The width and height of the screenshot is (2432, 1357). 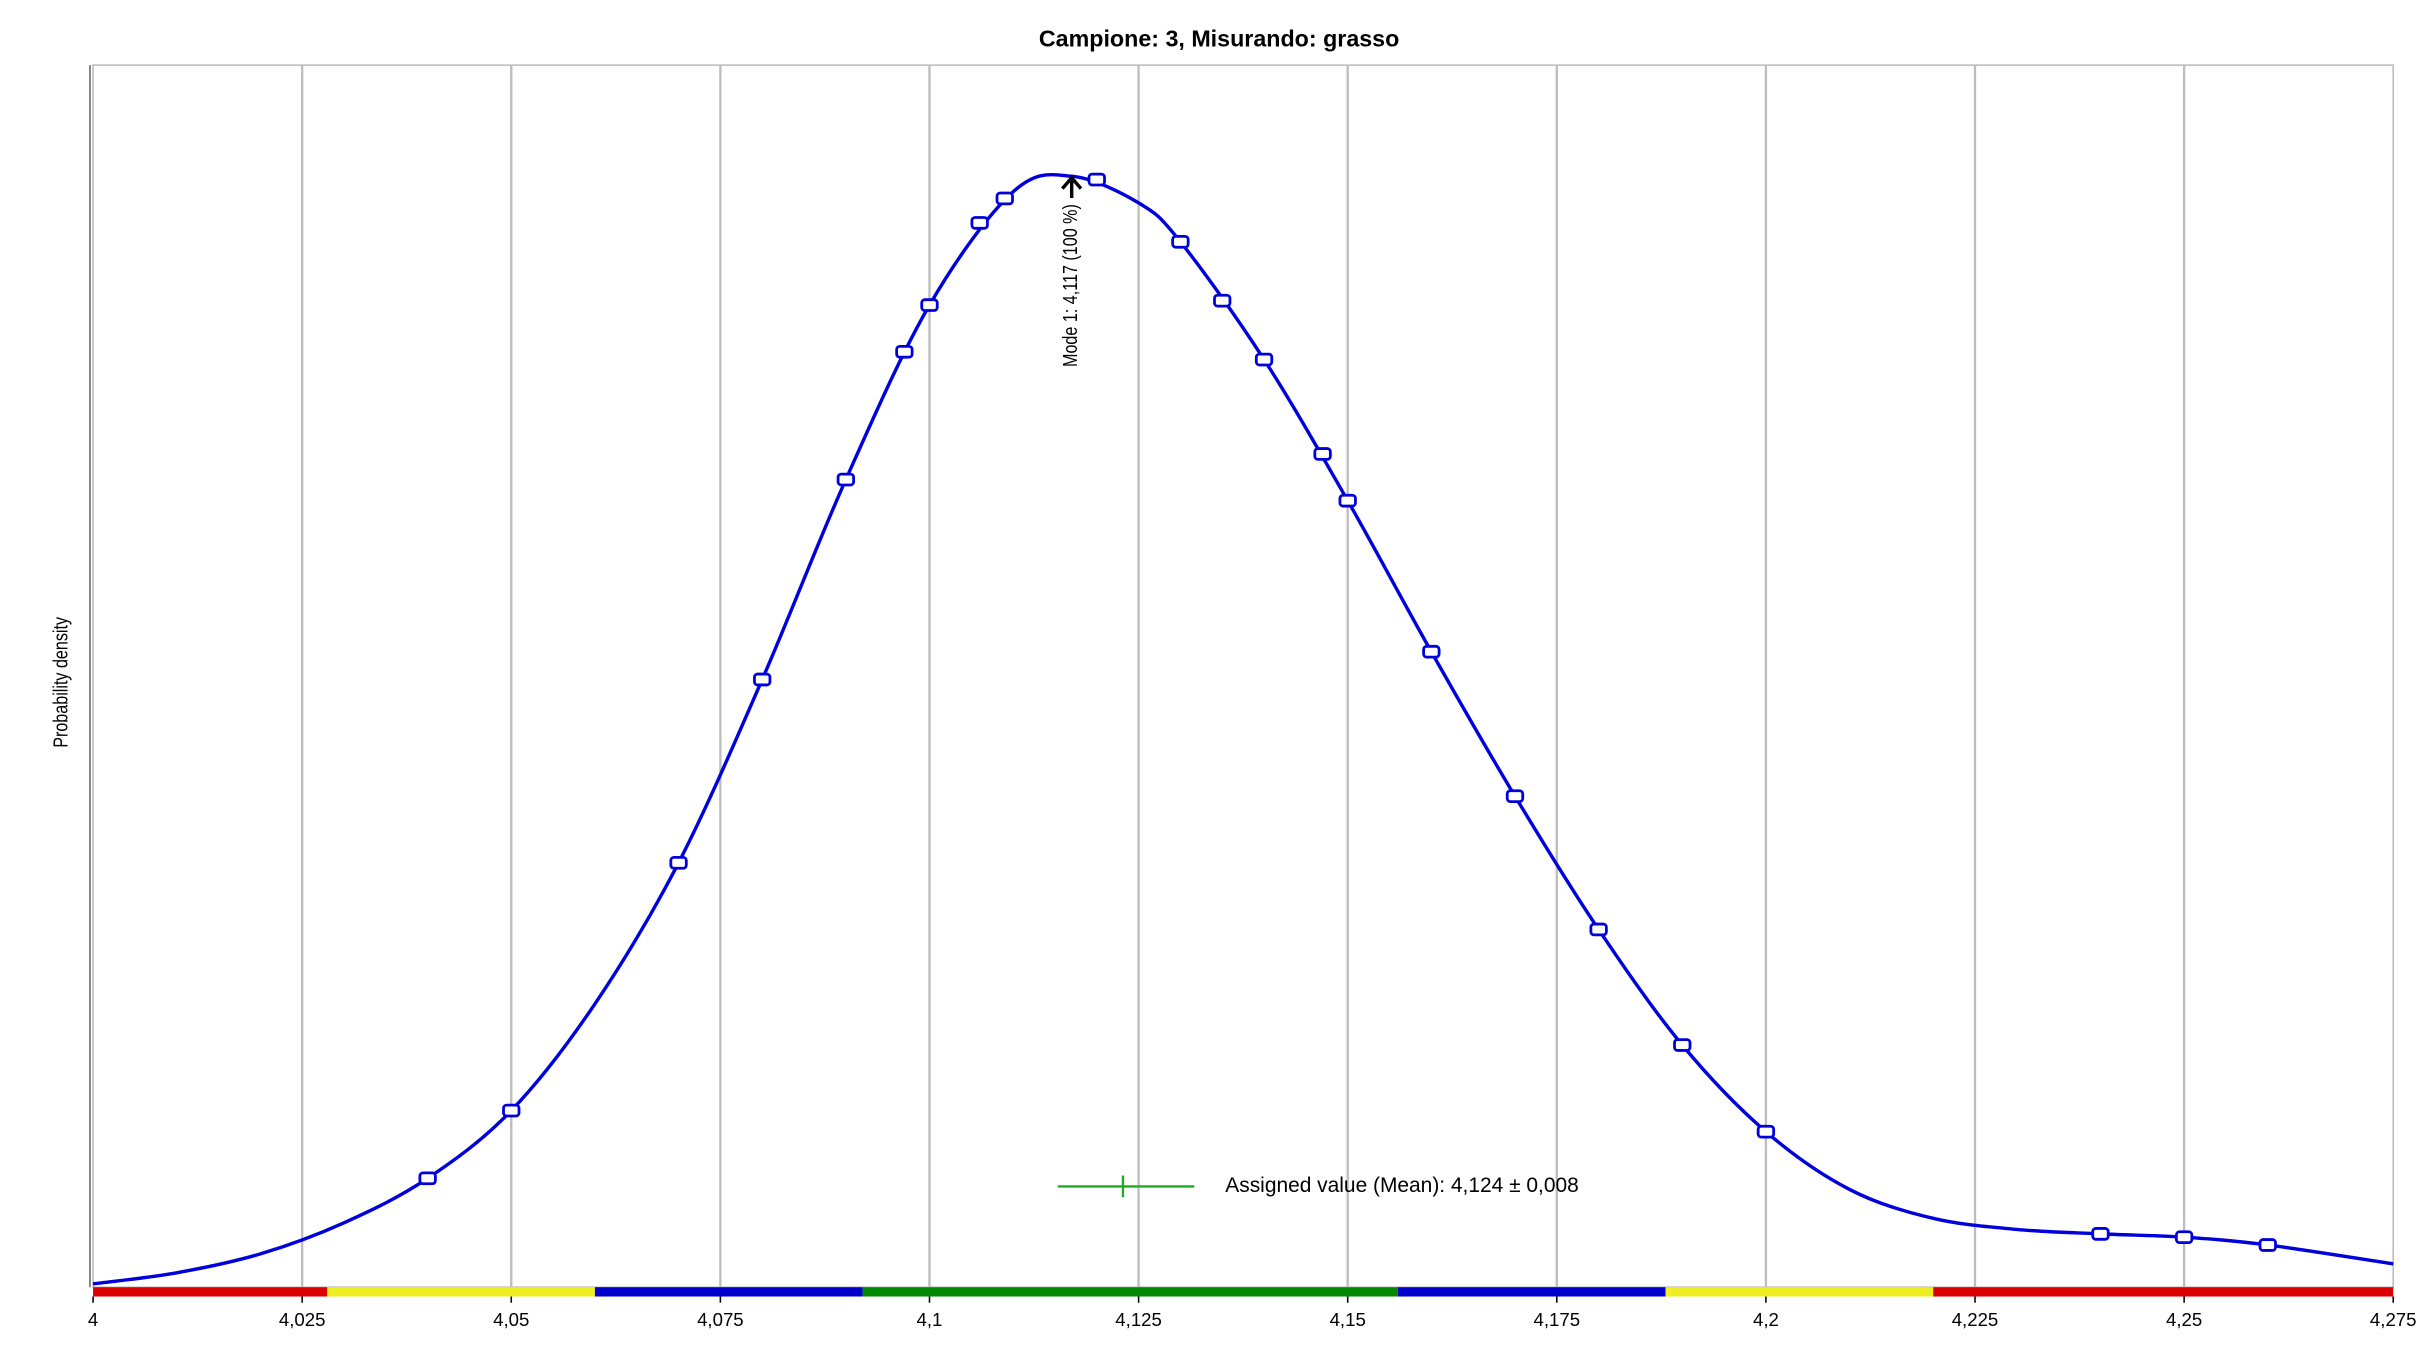 I want to click on x-tick-label: 4,225, so click(x=1975, y=1319).